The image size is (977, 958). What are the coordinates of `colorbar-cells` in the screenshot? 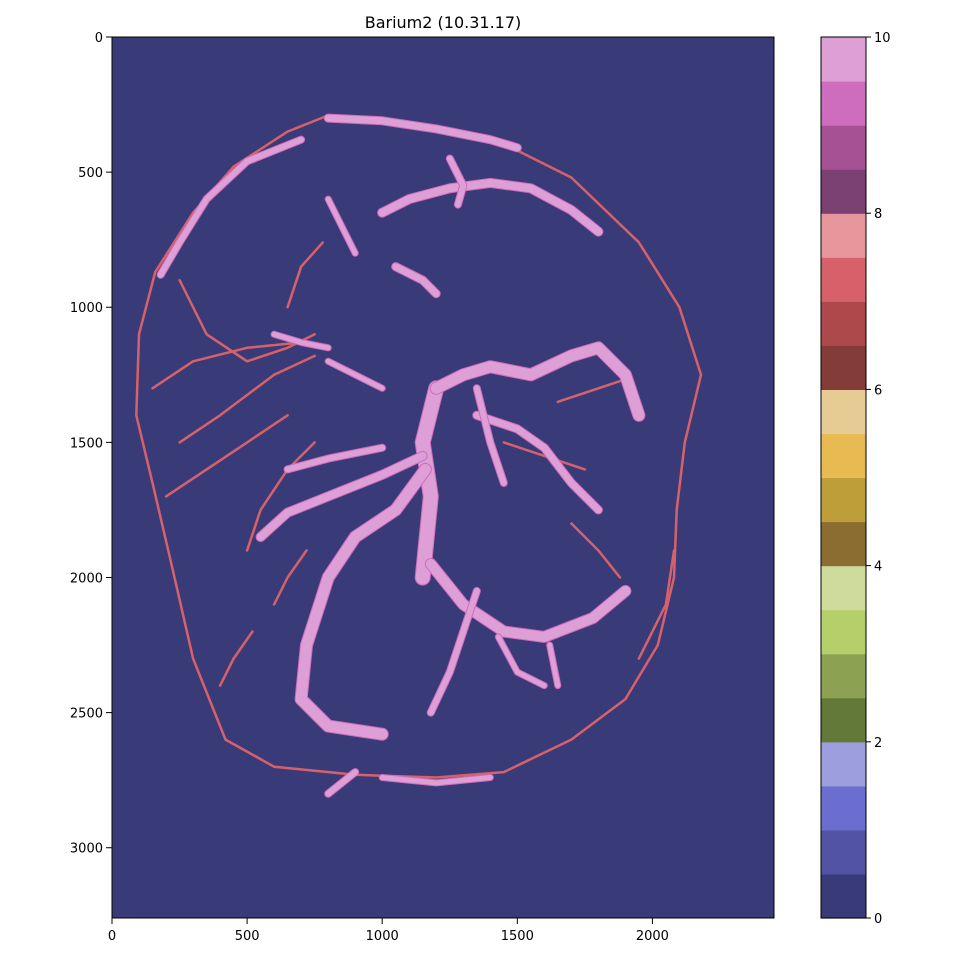 It's located at (843, 478).